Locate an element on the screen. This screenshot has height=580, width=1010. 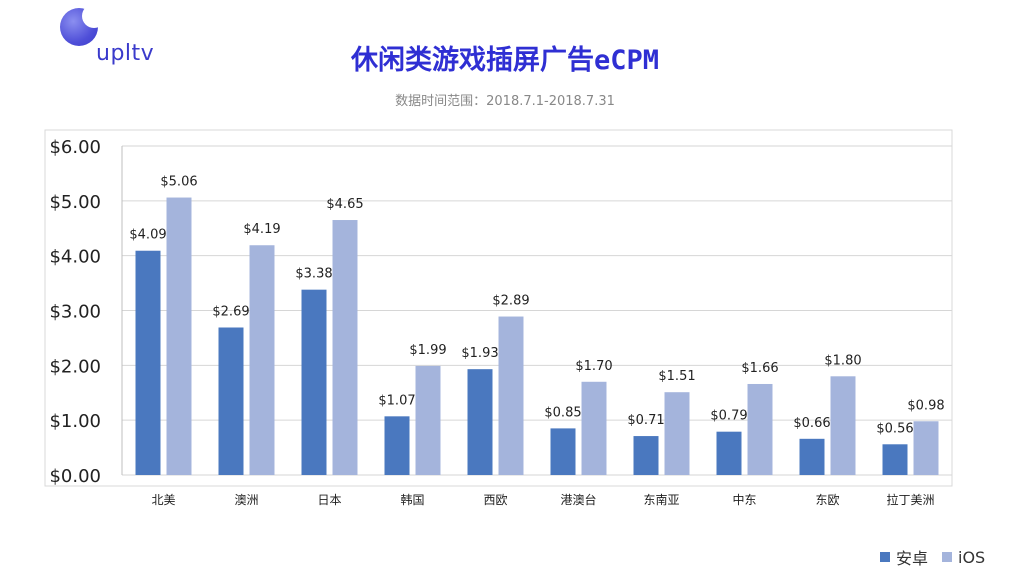
data-label: $0.71 is located at coordinates (645, 420).